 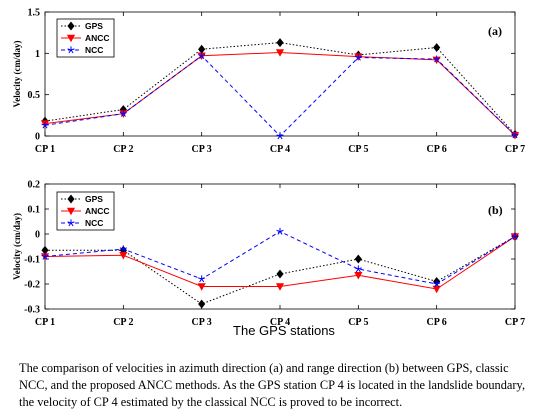 What do you see at coordinates (32, 260) in the screenshot?
I see `y-tick-label: -0.1` at bounding box center [32, 260].